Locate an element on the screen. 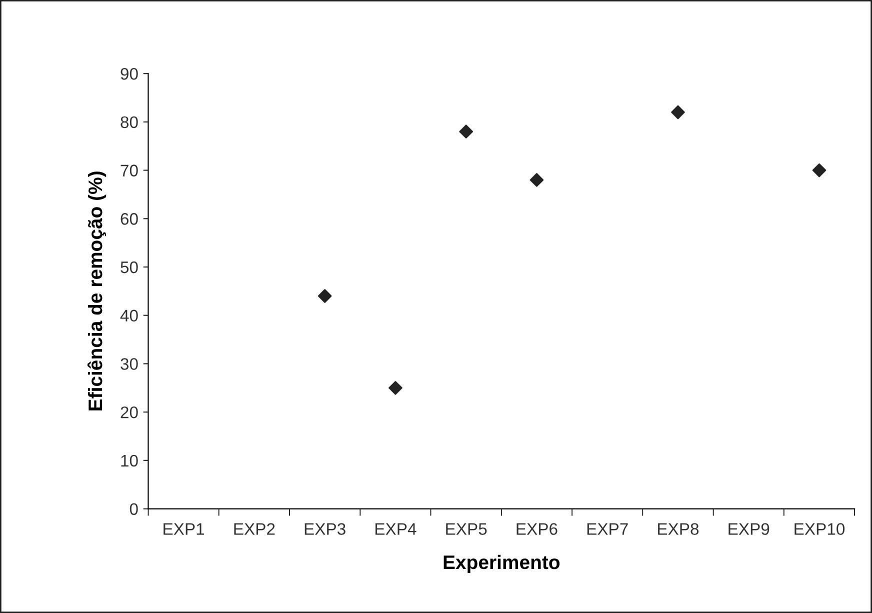 This screenshot has width=872, height=613. y-tick-label: 90 is located at coordinates (129, 74).